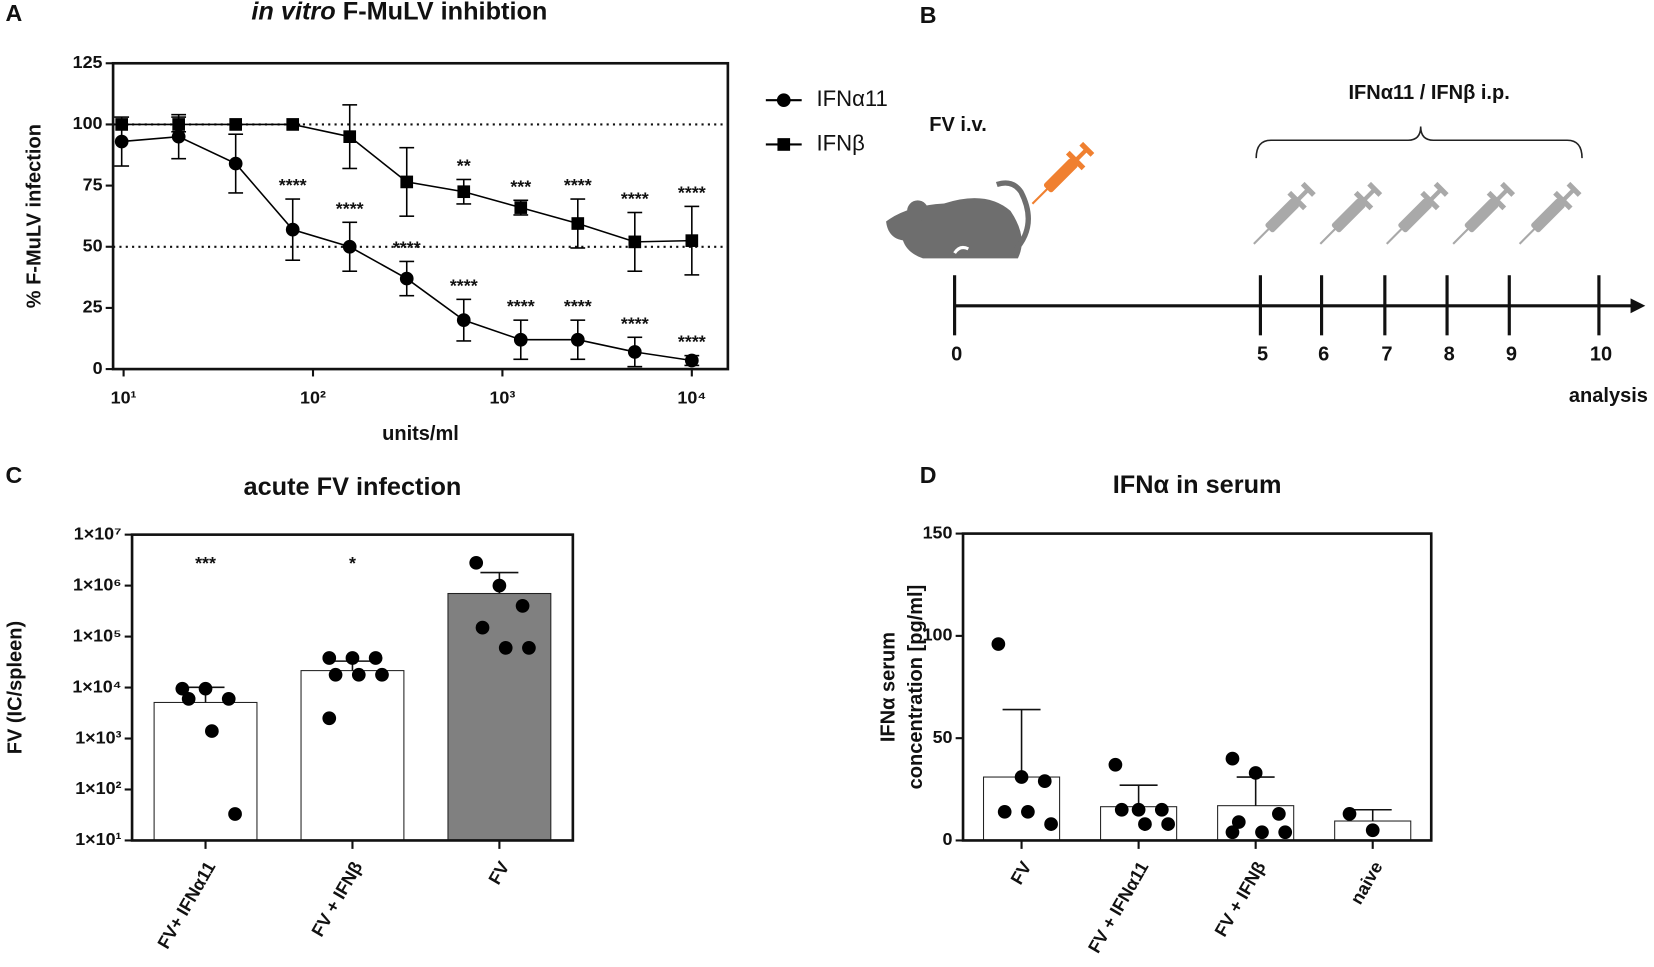 The height and width of the screenshot is (967, 1654). What do you see at coordinates (1118, 907) in the screenshot?
I see `x-tick-label: FV + IFNα11` at bounding box center [1118, 907].